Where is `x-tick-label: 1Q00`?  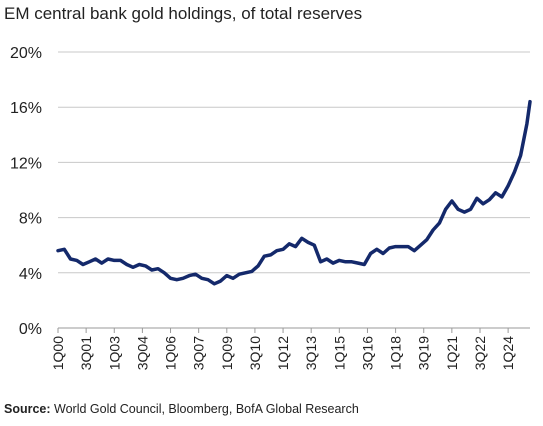
x-tick-label: 1Q00 is located at coordinates (58, 353).